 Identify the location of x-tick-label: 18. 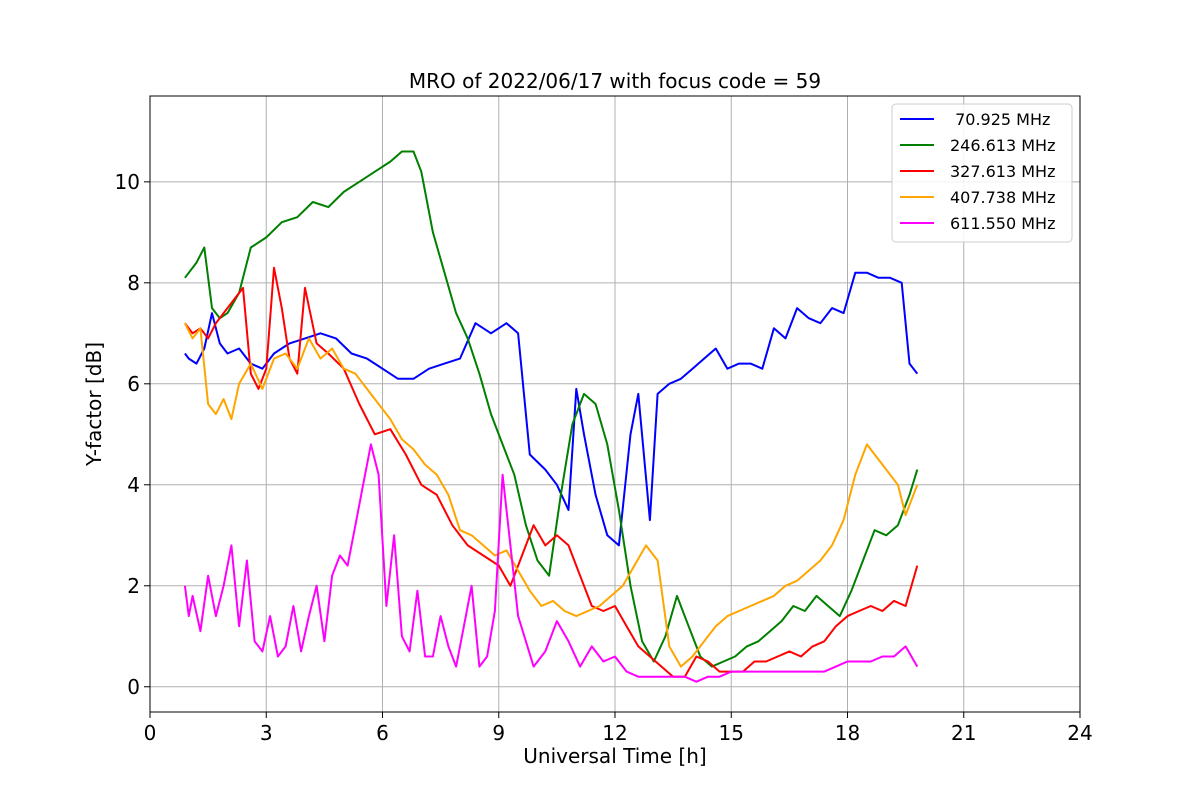
(847, 733).